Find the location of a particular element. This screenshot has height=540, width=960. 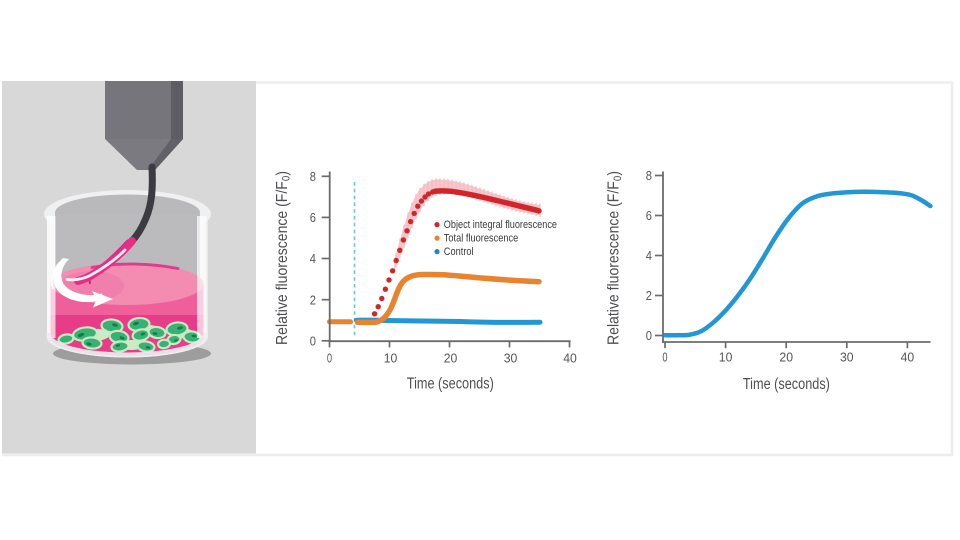

svg-text: Control is located at coordinates (459, 252).